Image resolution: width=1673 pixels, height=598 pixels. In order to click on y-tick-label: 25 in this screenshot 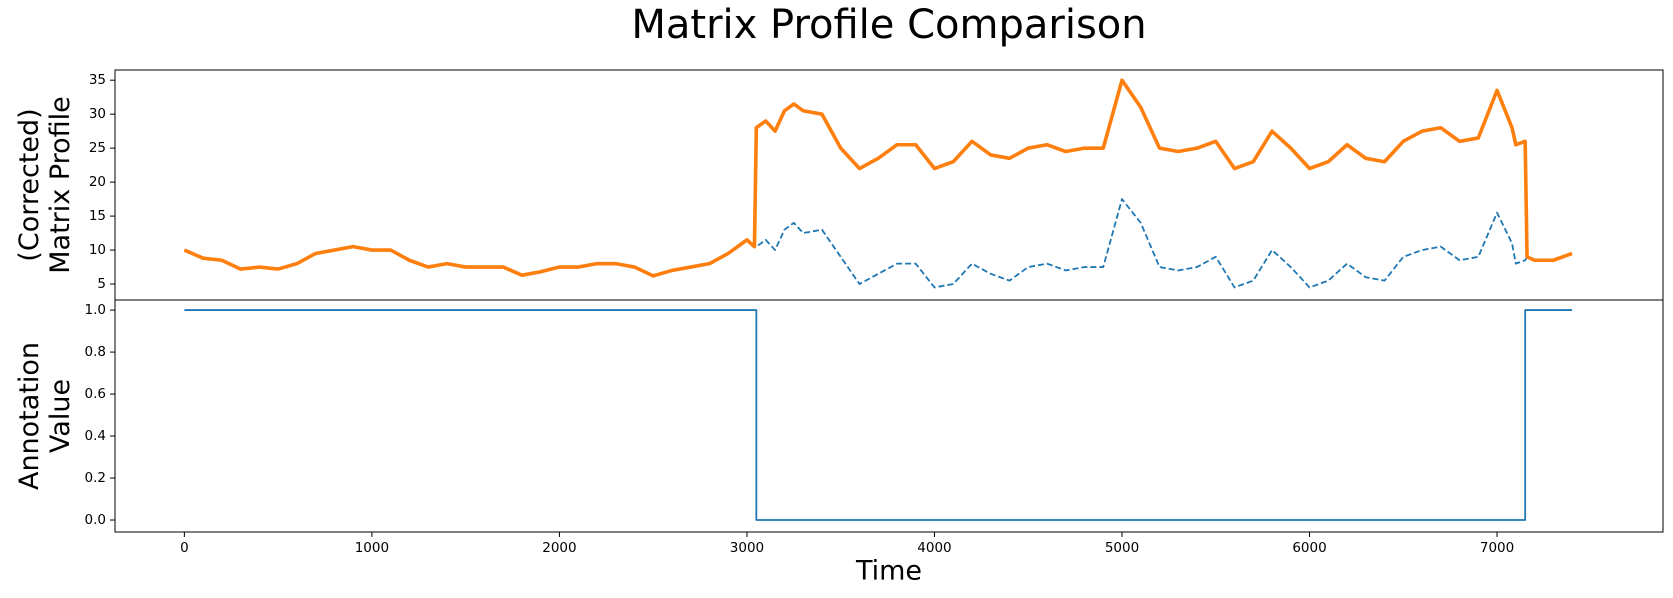, I will do `click(97, 148)`.